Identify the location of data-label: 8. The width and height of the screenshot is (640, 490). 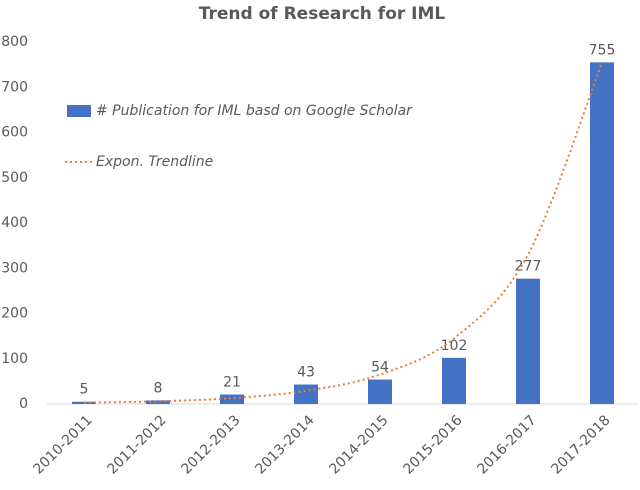
(158, 388).